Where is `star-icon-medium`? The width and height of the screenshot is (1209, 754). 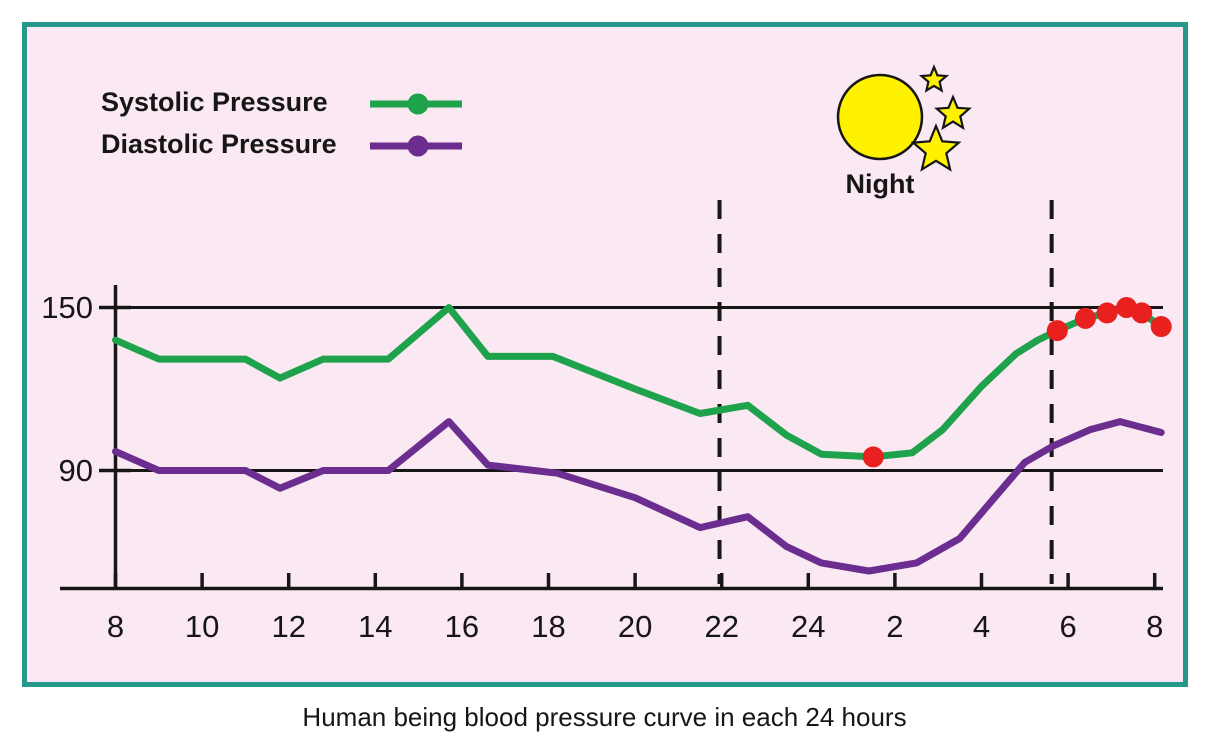
star-icon-medium is located at coordinates (953, 112).